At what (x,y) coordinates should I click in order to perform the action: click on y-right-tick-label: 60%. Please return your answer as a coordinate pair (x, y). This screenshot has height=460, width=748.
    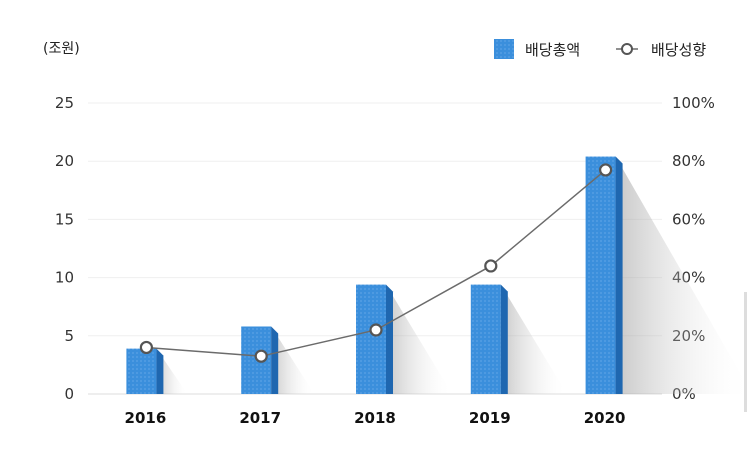
    Looking at the image, I should click on (688, 219).